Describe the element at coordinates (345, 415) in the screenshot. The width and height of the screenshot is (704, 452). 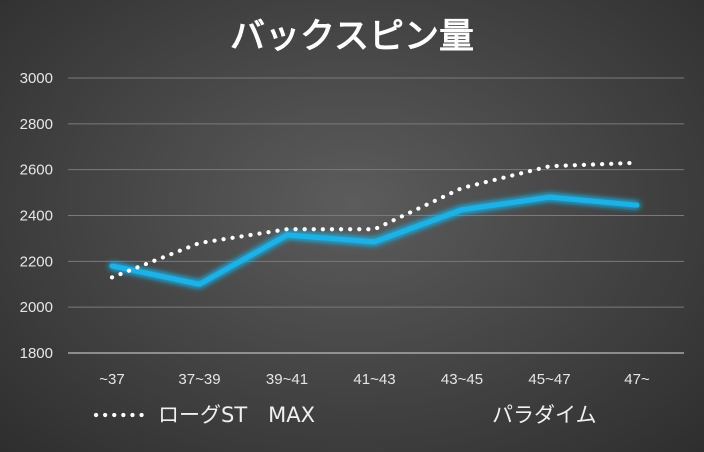
I see `legend: ローグST MAX パラダイム` at that location.